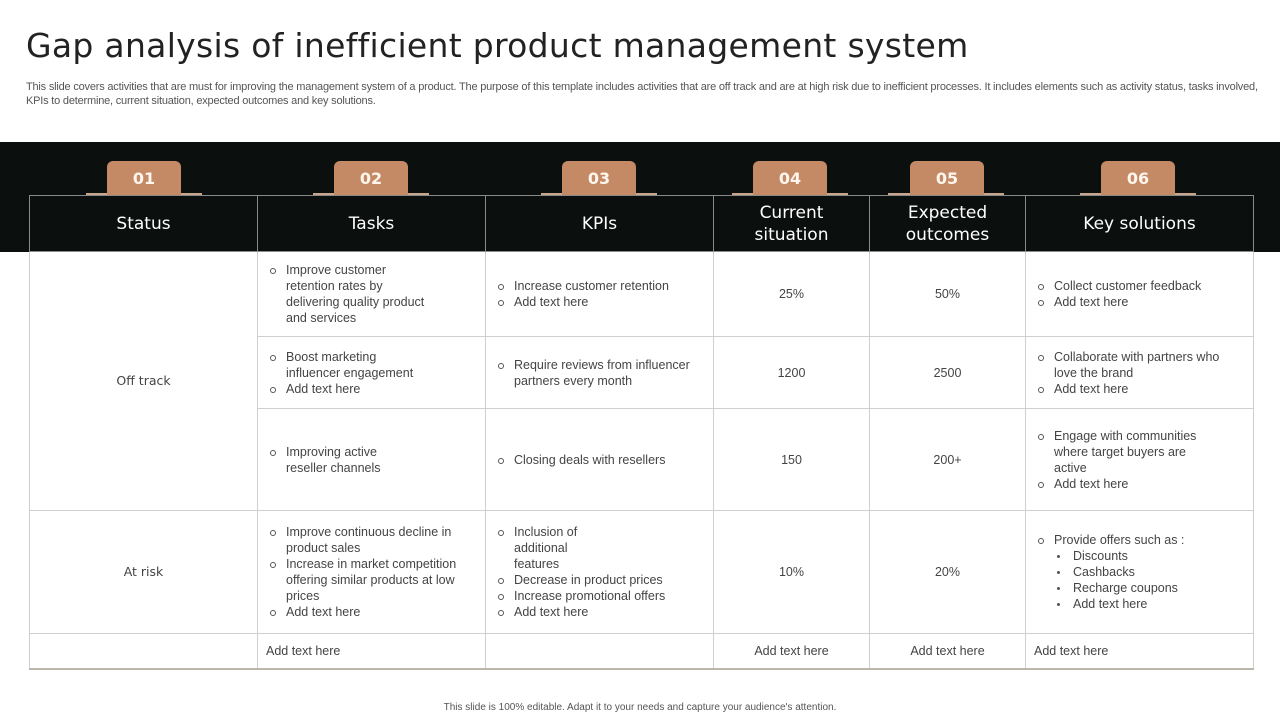 The height and width of the screenshot is (720, 1280). I want to click on column-number-tab-02: 02, so click(371, 178).